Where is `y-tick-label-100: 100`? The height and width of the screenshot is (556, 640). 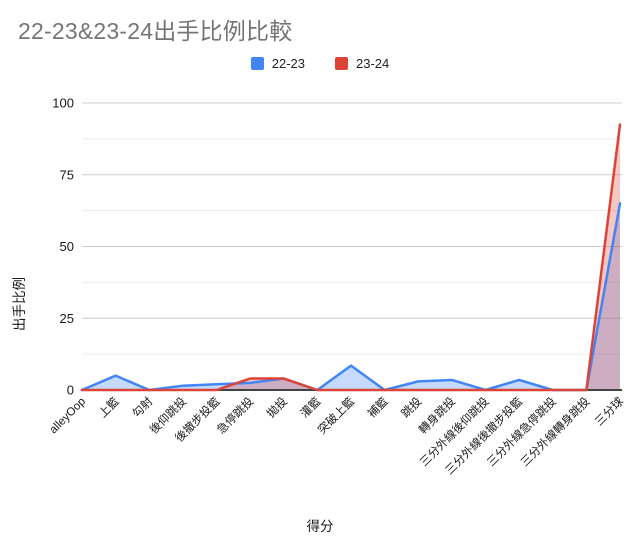
y-tick-label-100: 100 is located at coordinates (63, 103).